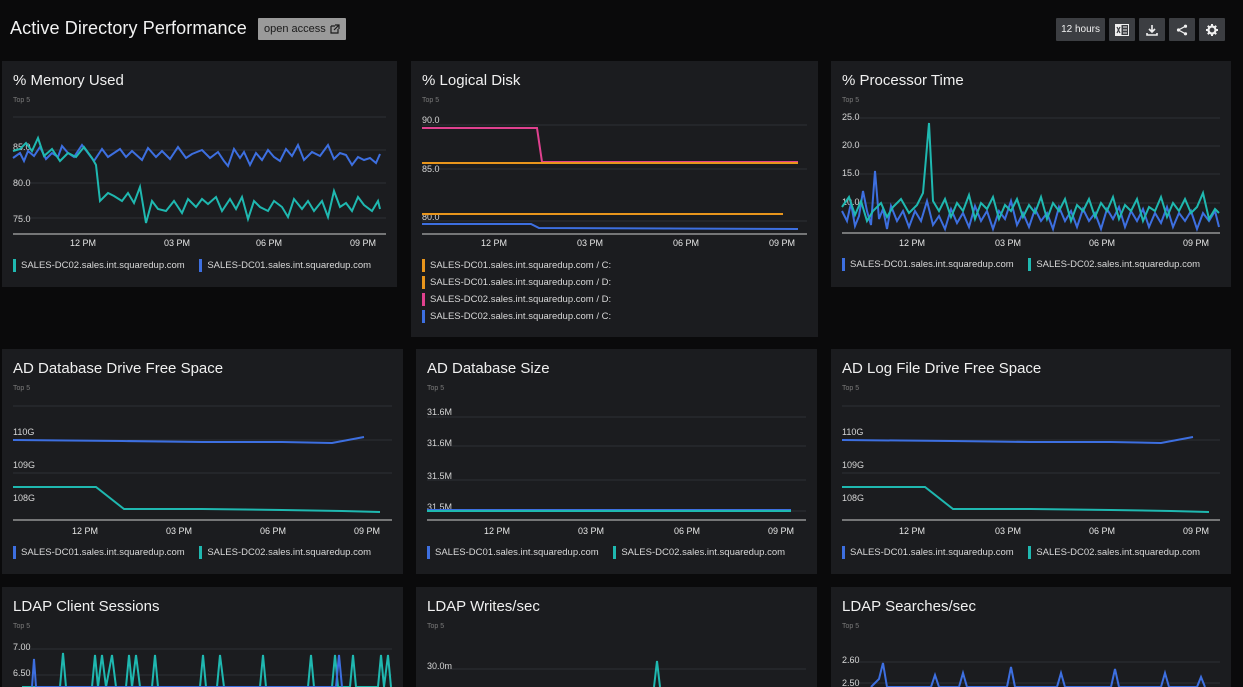 This screenshot has height=687, width=1243. Describe the element at coordinates (431, 120) in the screenshot. I see `y-tick: 90.0` at that location.